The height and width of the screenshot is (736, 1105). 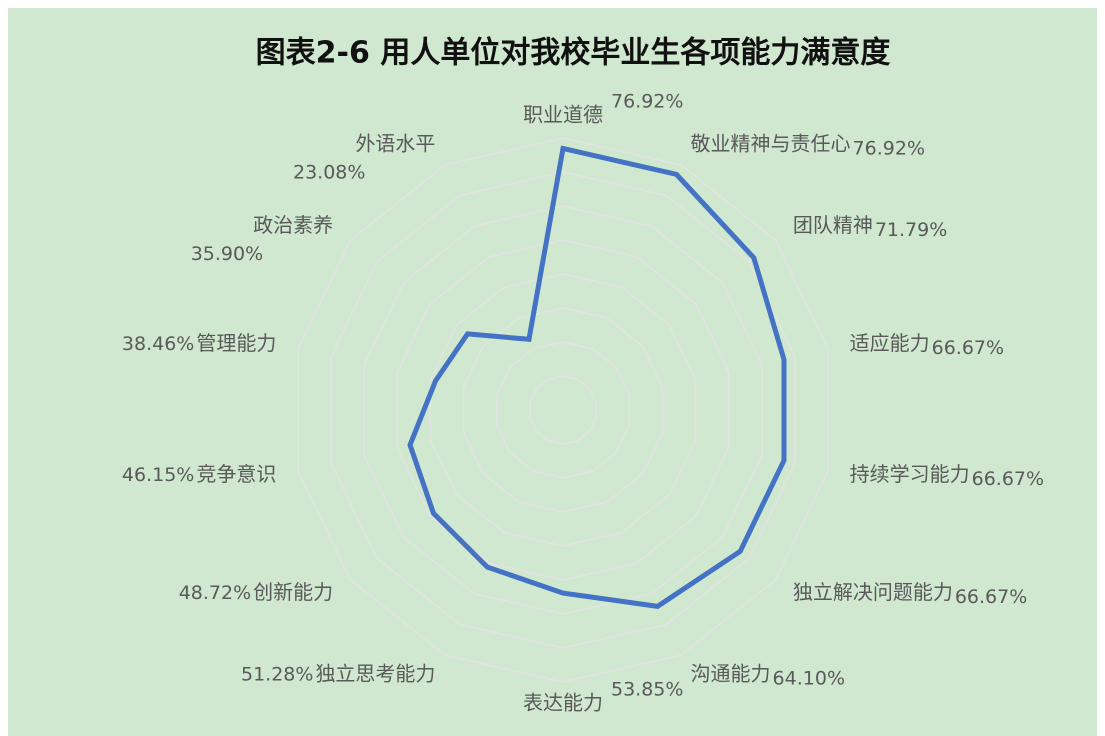 What do you see at coordinates (833, 225) in the screenshot?
I see `category-label: 团队精神` at bounding box center [833, 225].